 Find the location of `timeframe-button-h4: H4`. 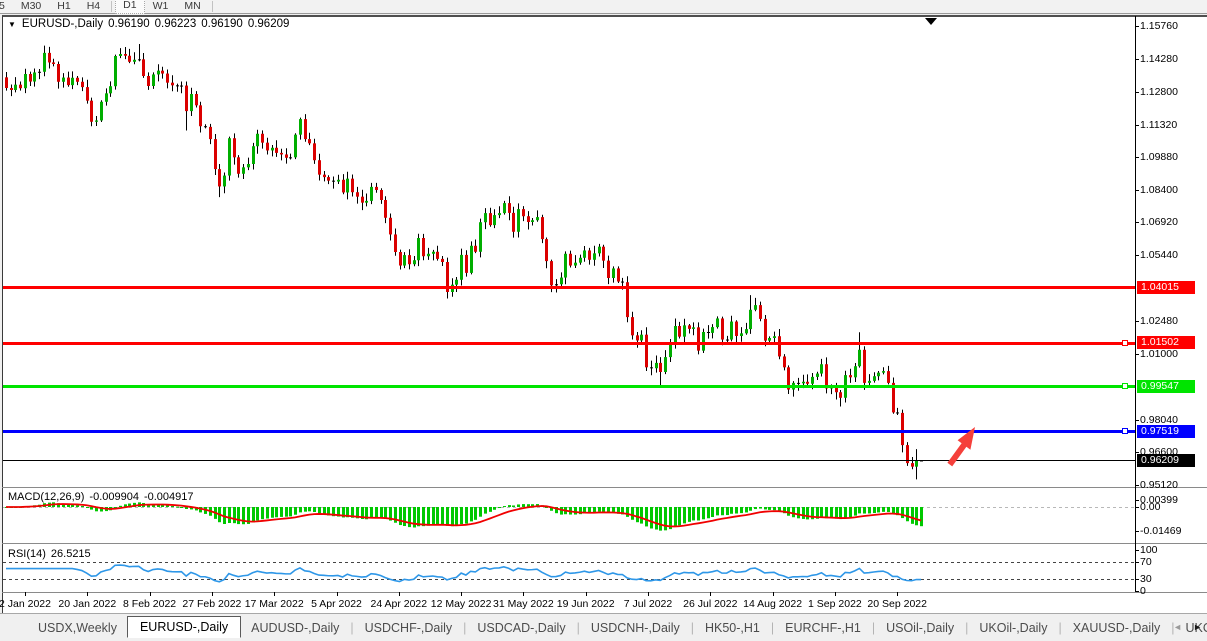

timeframe-button-h4: H4 is located at coordinates (93, 6).